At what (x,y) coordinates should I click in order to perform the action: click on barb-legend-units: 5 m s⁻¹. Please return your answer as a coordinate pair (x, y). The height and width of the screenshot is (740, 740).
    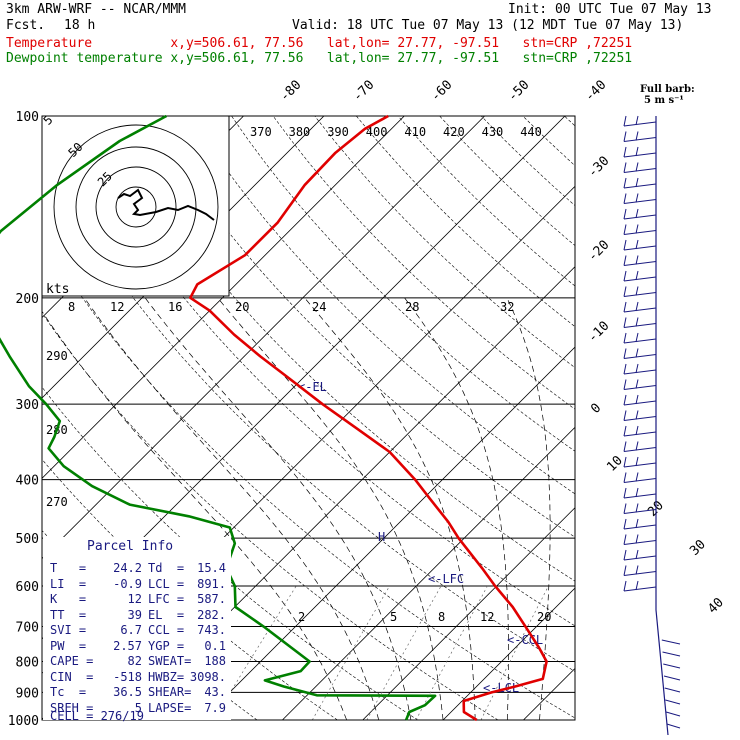
    Looking at the image, I should click on (664, 100).